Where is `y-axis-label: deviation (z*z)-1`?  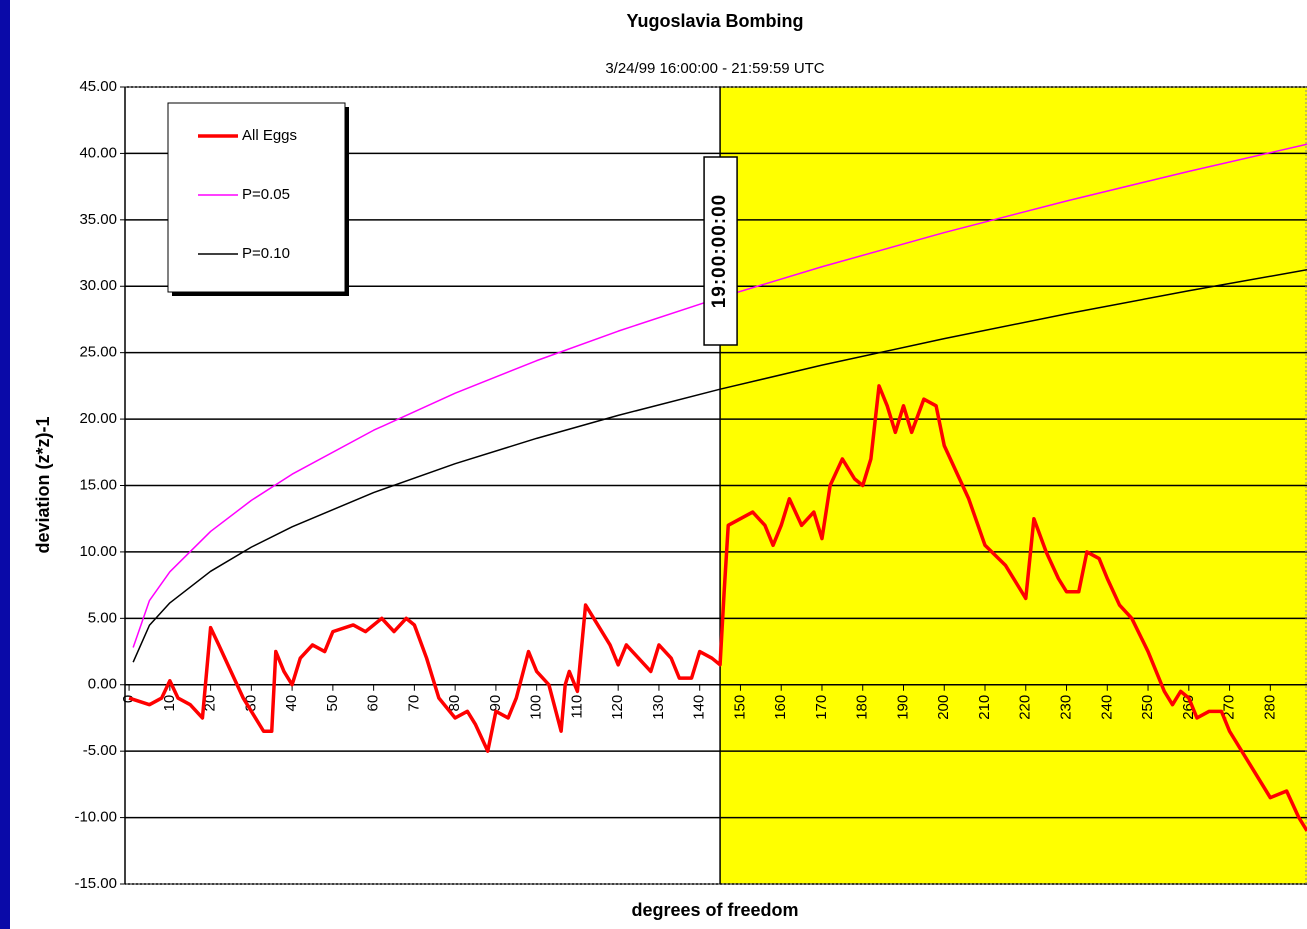 y-axis-label: deviation (z*z)-1 is located at coordinates (43, 484).